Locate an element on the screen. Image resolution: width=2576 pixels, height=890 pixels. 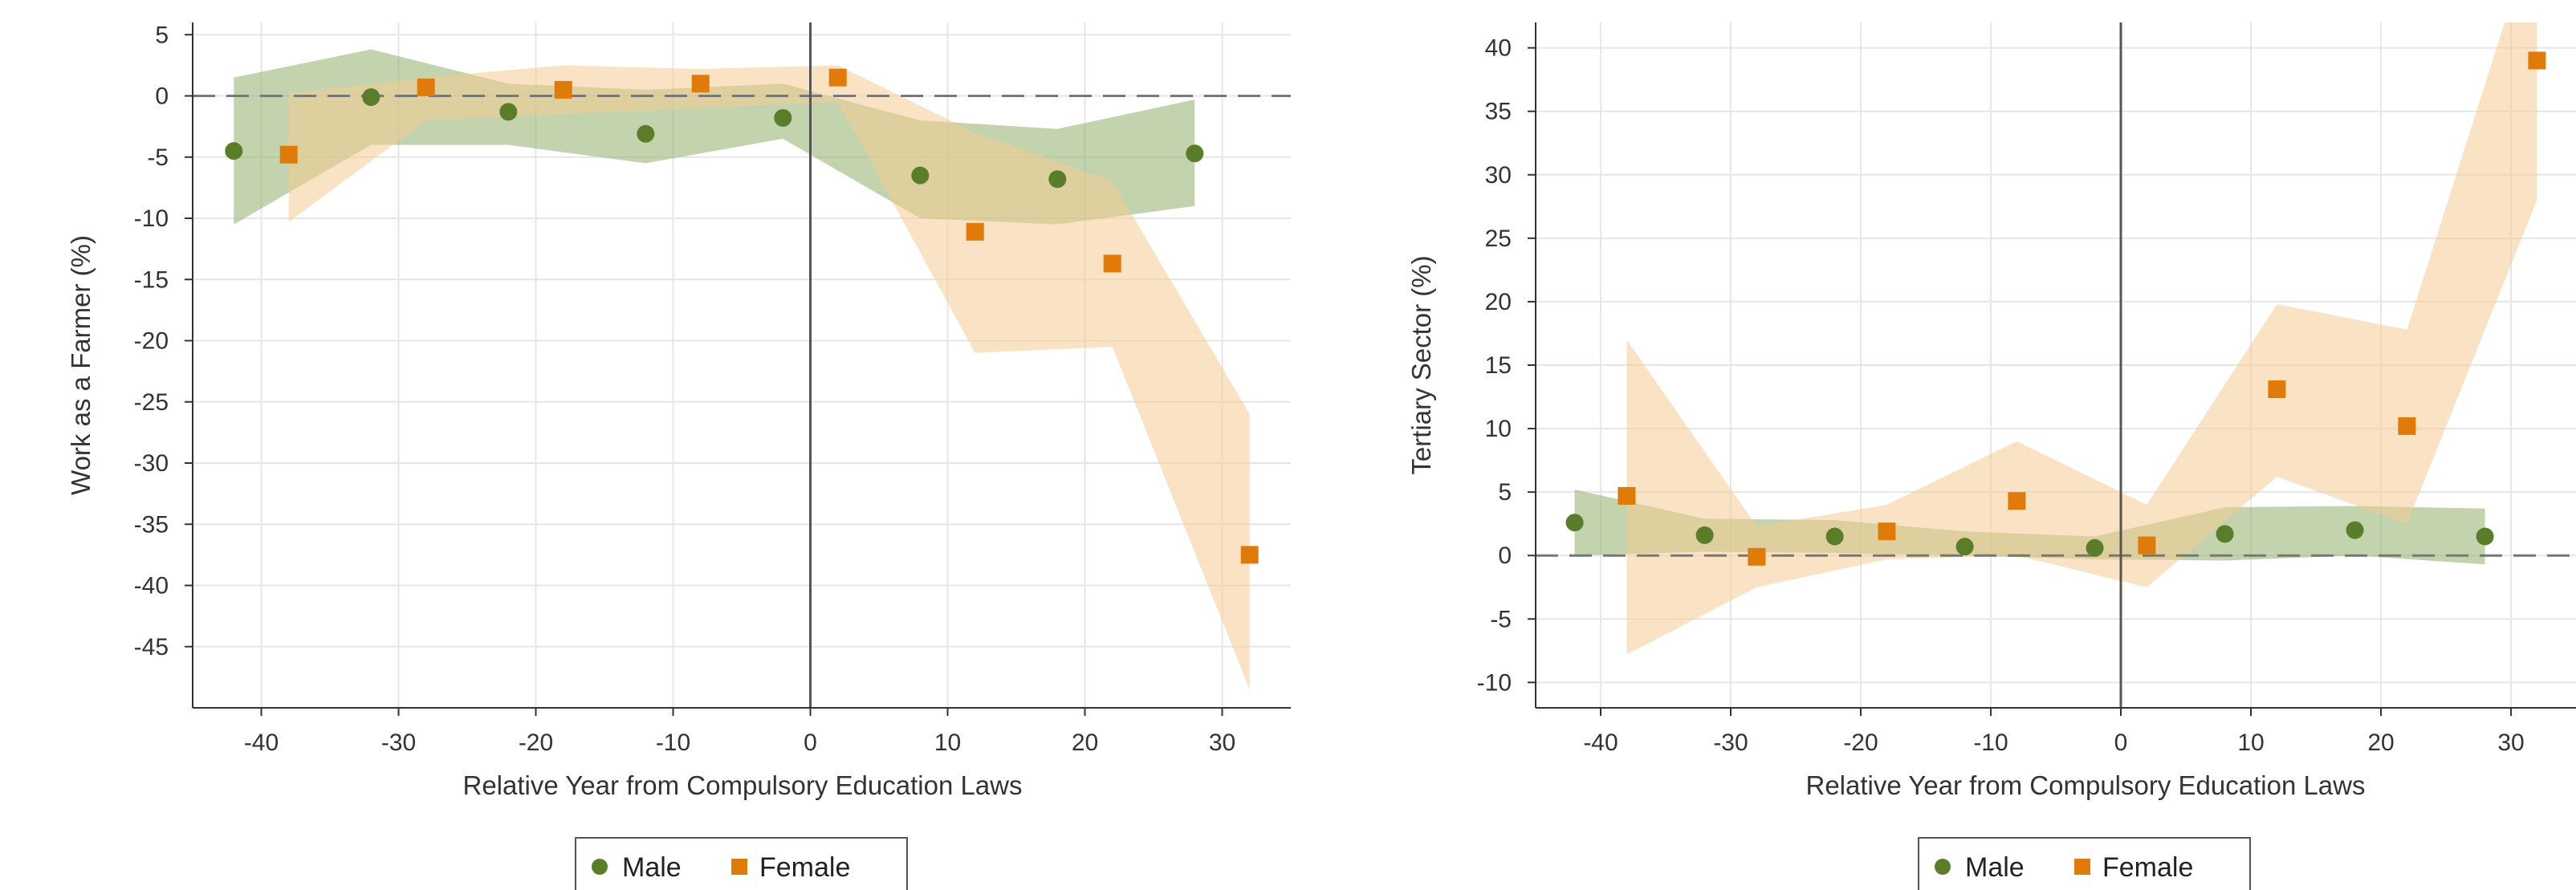
farmer-y-tick-label: -40 is located at coordinates (151, 586).